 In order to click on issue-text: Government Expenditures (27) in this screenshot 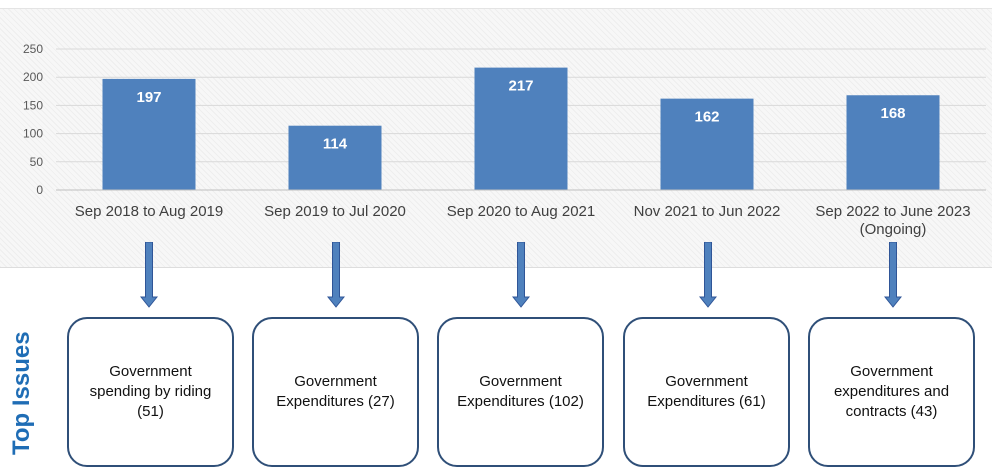, I will do `click(335, 391)`.